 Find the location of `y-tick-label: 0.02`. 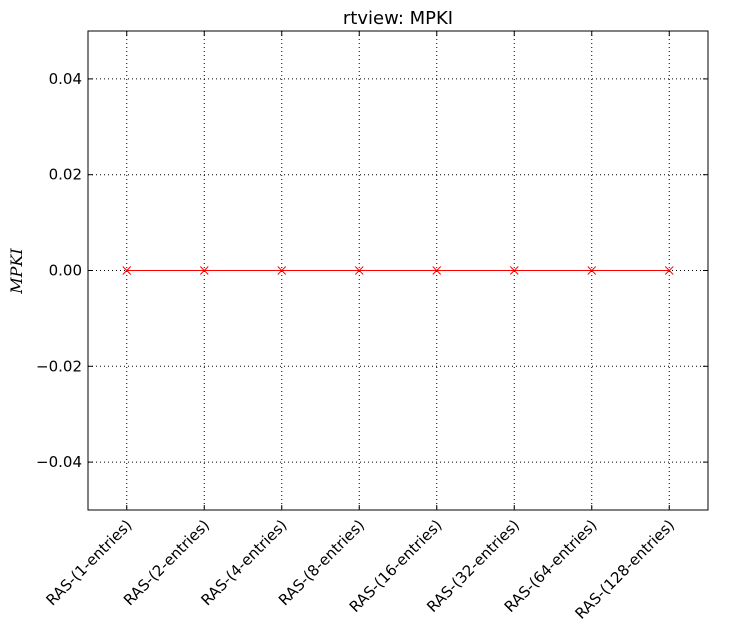

y-tick-label: 0.02 is located at coordinates (65, 175).